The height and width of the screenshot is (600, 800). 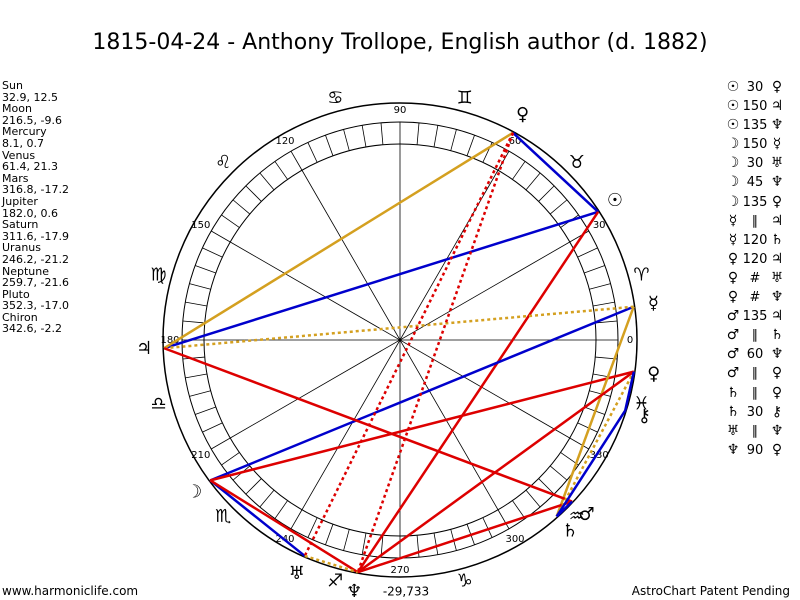 What do you see at coordinates (755, 432) in the screenshot?
I see `aspect-row: ♅ ∥ ♆` at bounding box center [755, 432].